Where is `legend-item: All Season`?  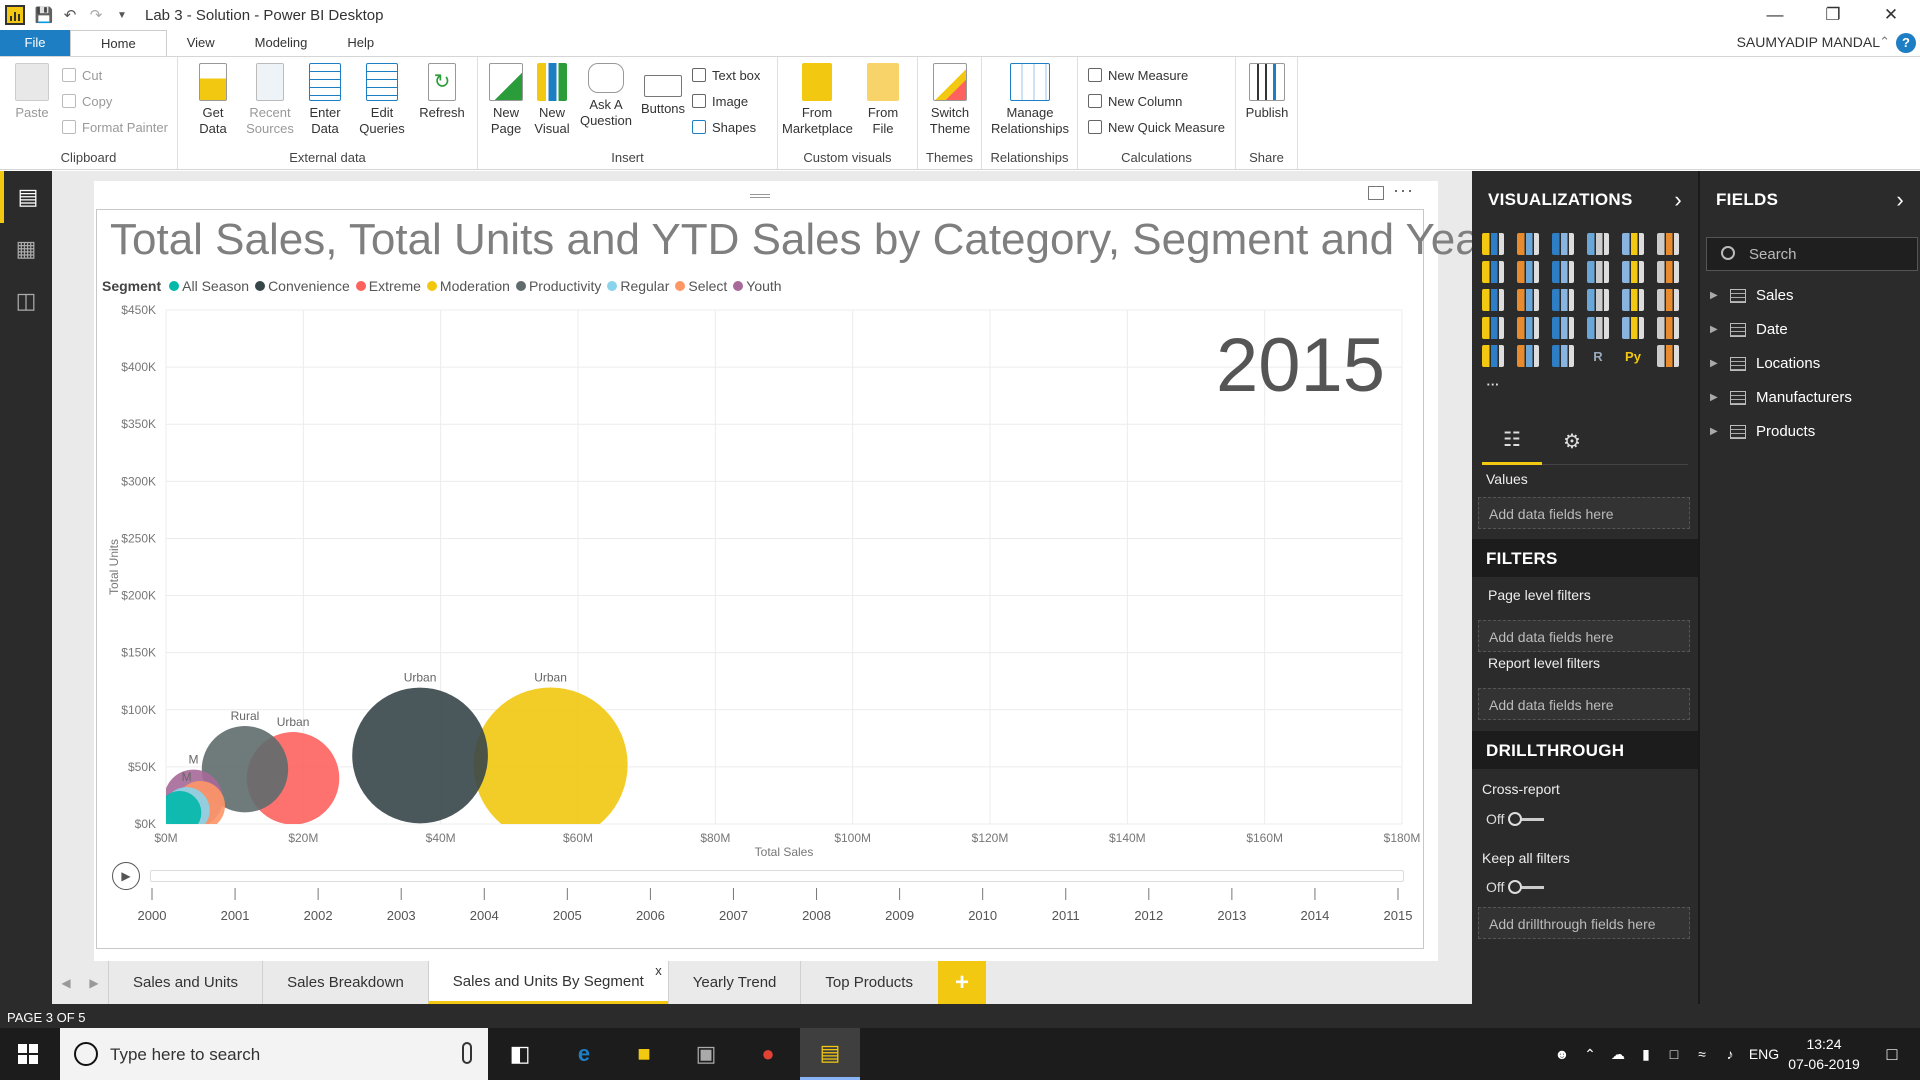 legend-item: All Season is located at coordinates (209, 286).